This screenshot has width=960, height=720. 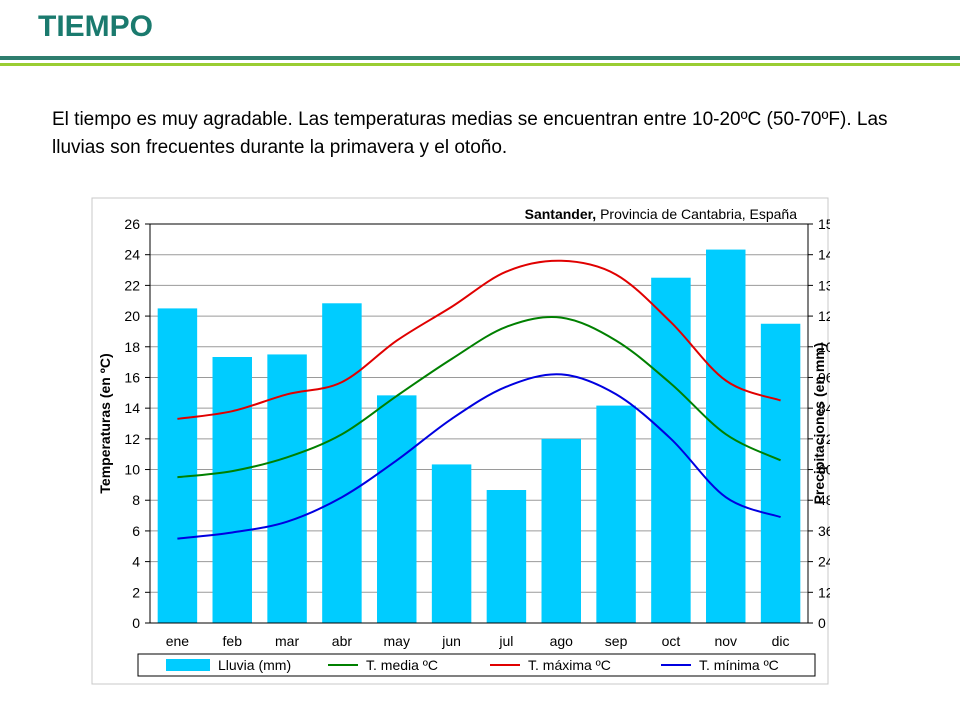 I want to click on tick-label-right: 60, so click(x=824, y=470).